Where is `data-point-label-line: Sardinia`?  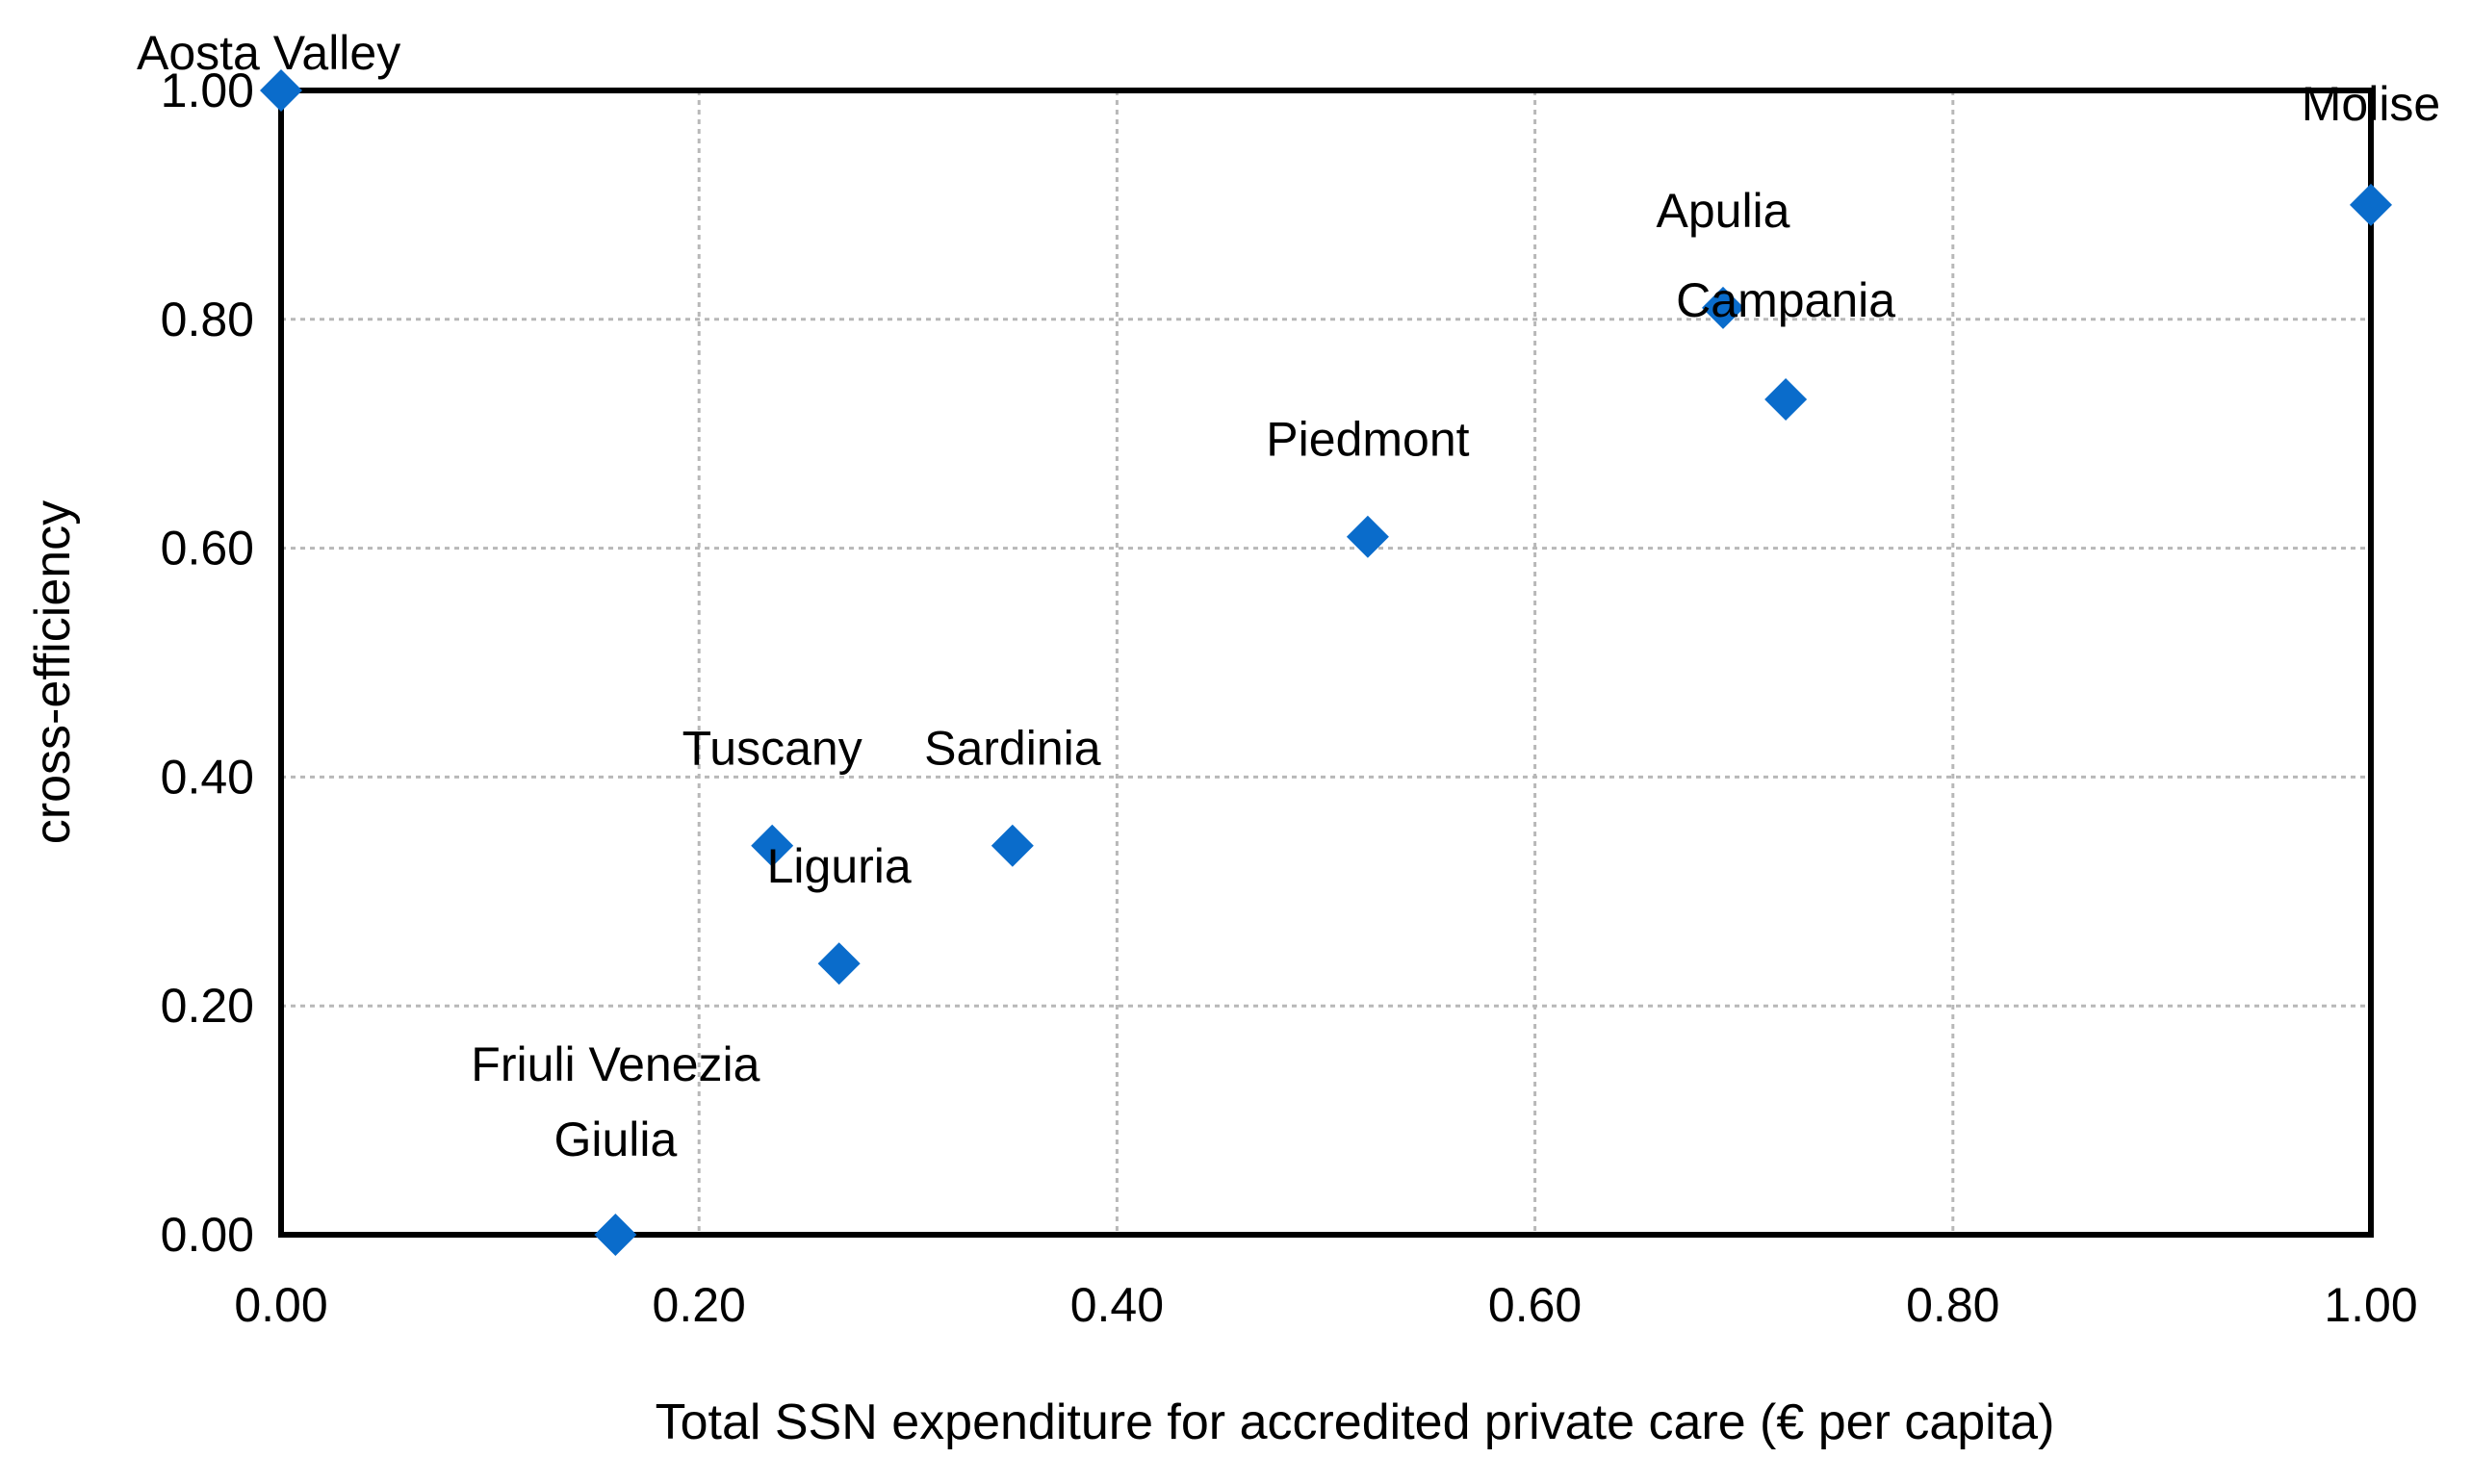 data-point-label-line: Sardinia is located at coordinates (1012, 749).